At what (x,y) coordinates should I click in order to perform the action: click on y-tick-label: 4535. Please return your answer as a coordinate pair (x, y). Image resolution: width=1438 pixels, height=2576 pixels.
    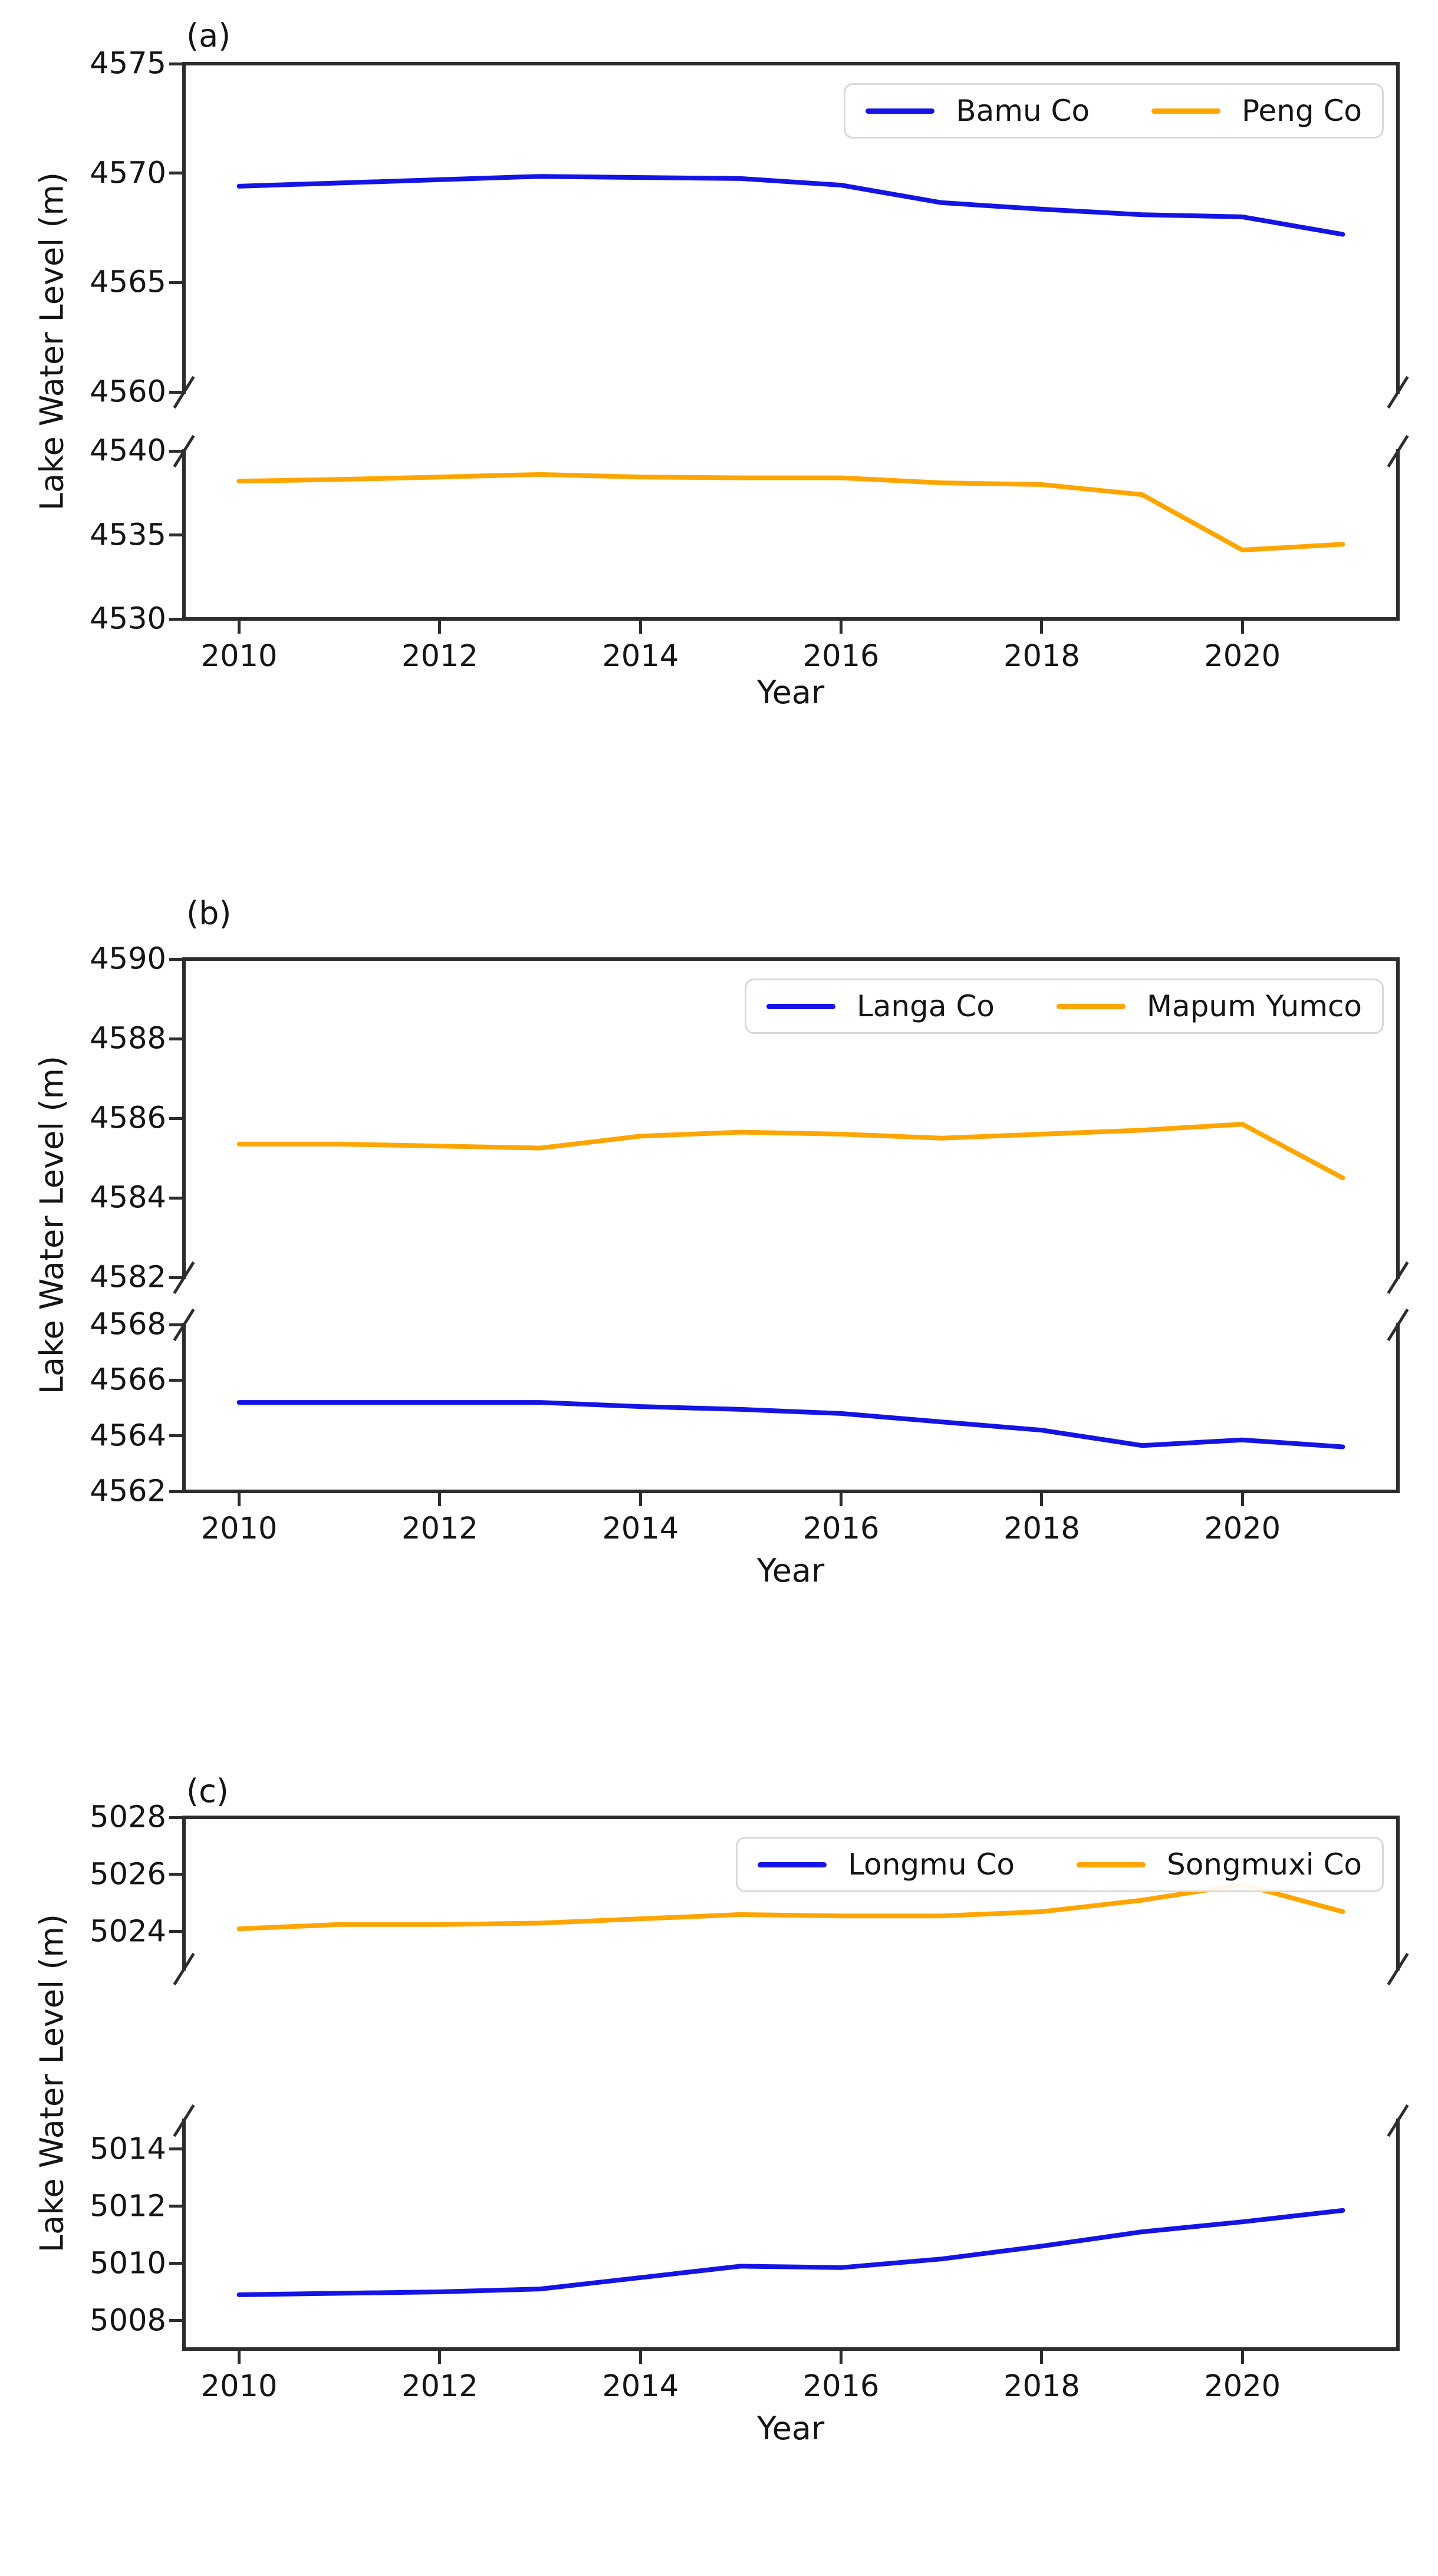
    Looking at the image, I should click on (128, 535).